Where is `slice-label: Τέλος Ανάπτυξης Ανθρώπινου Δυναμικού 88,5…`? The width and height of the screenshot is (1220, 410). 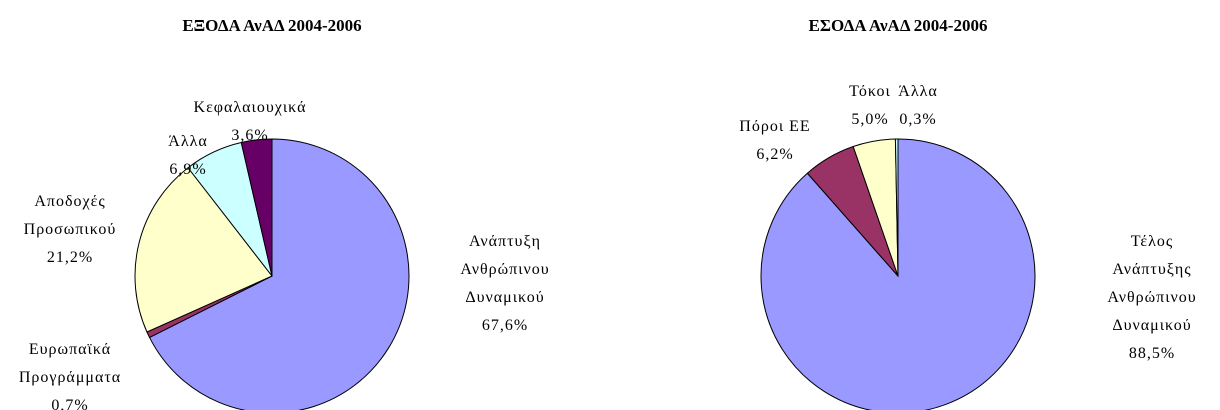
slice-label: Τέλος Ανάπτυξης Ανθρώπινου Δυναμικού 88,5… is located at coordinates (1151, 298).